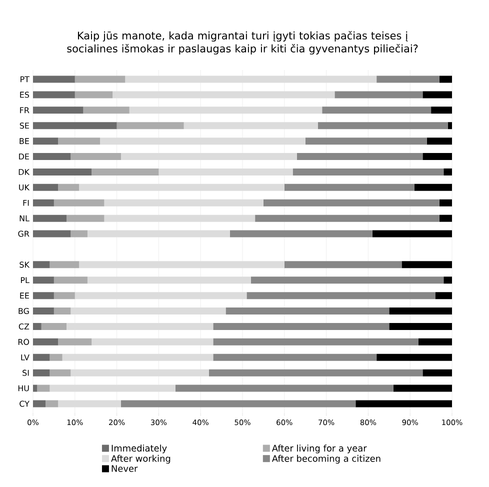 This screenshot has height=487, width=489. What do you see at coordinates (125, 468) in the screenshot?
I see `legend-label: Never` at bounding box center [125, 468].